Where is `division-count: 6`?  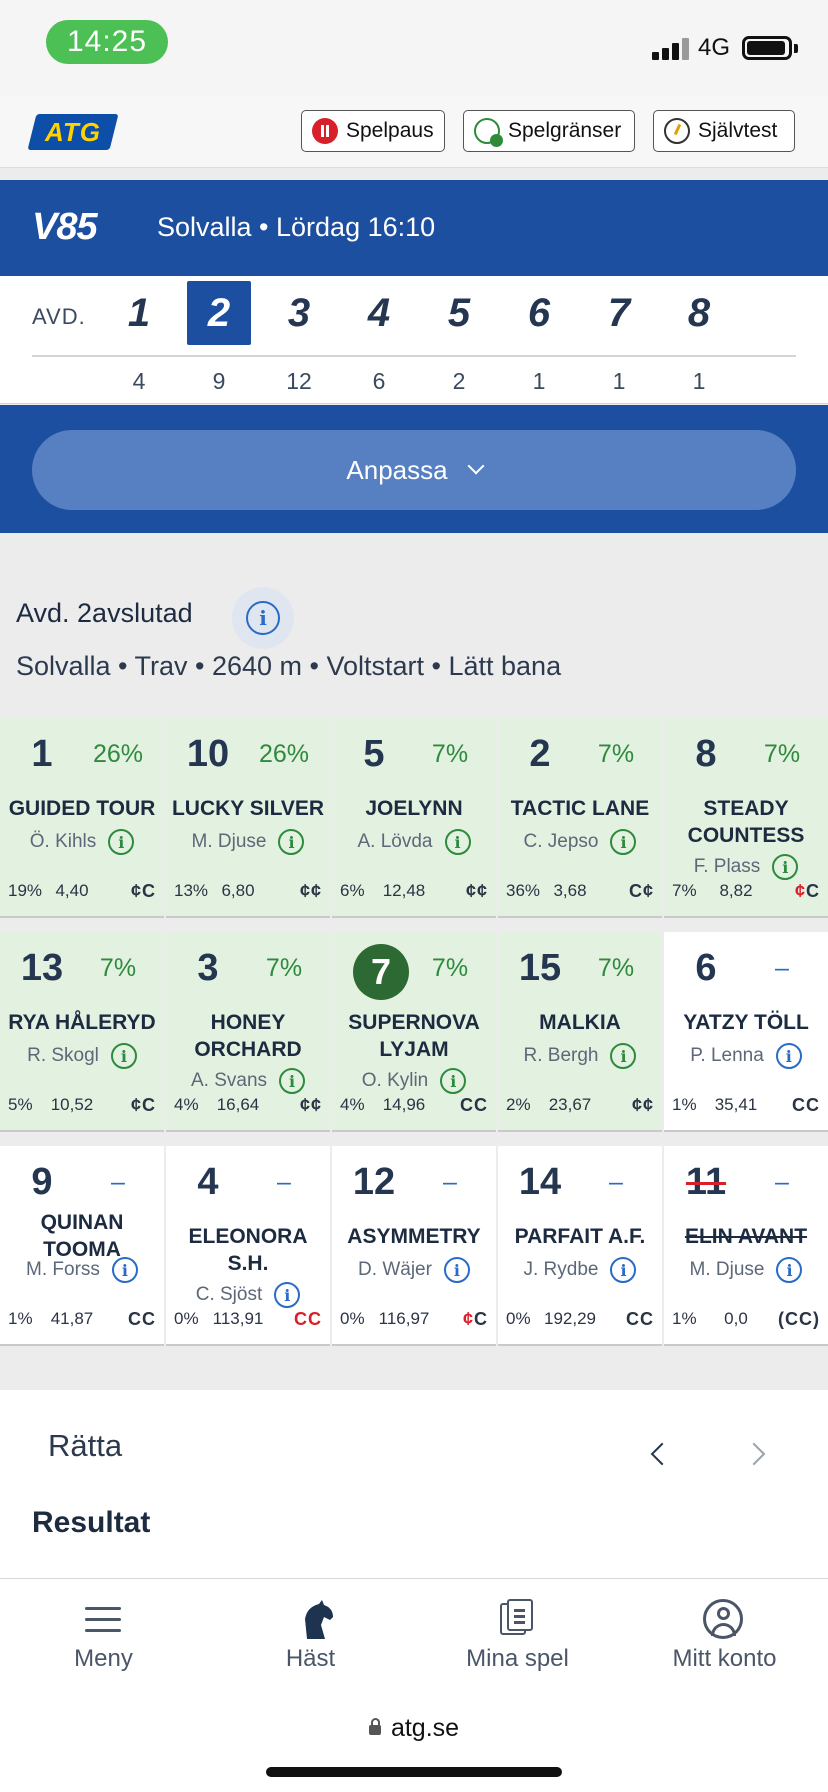
division-count: 6 is located at coordinates (379, 381).